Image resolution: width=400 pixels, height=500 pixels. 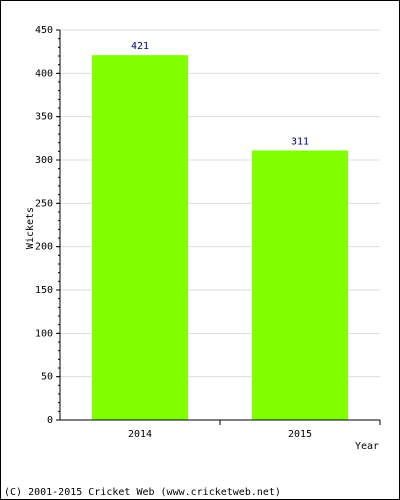 What do you see at coordinates (30, 228) in the screenshot?
I see `y-axis-title: Wickets` at bounding box center [30, 228].